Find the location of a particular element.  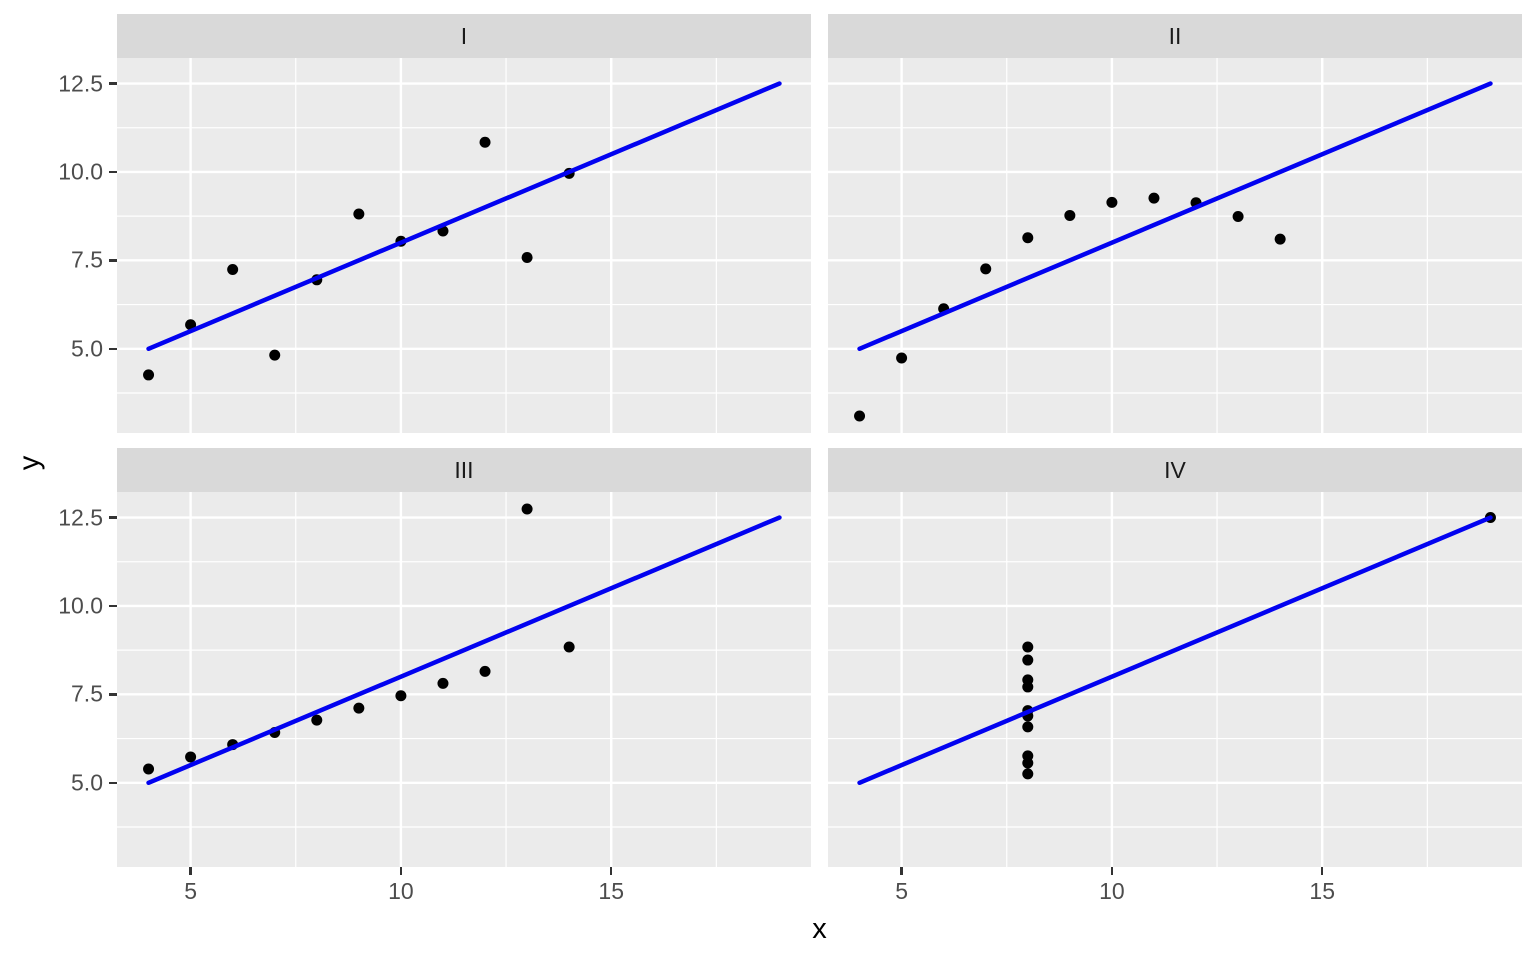

facet-strip: IV is located at coordinates (1175, 470).